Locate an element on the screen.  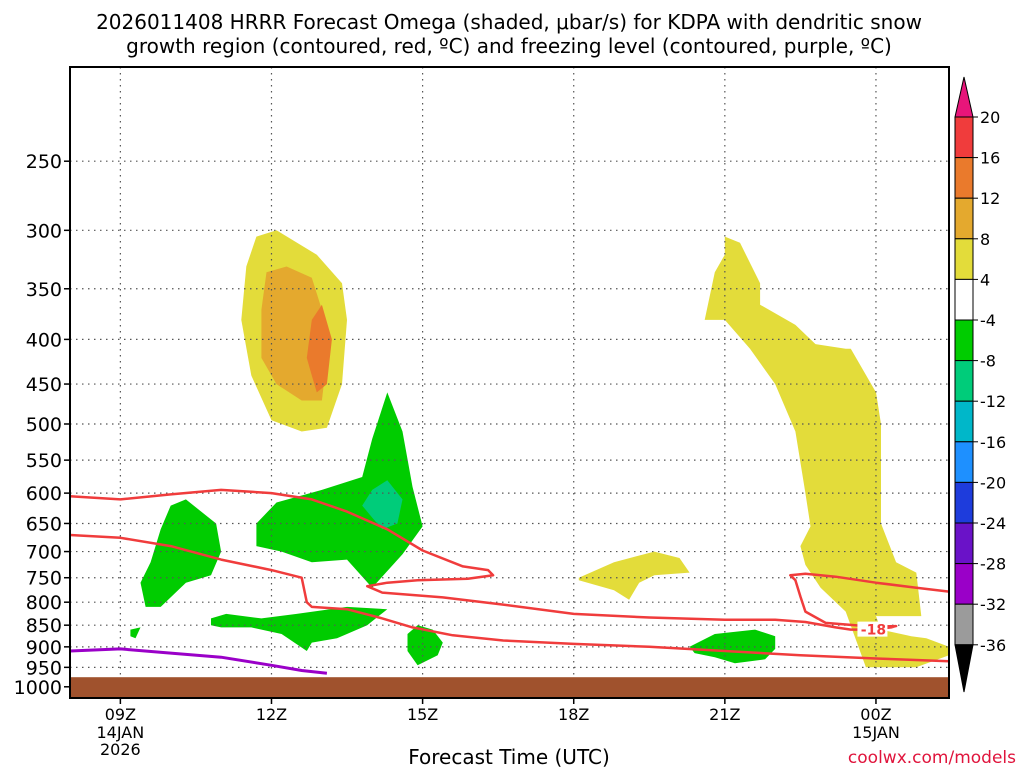
colorbar-label-8: 8 is located at coordinates (985, 239).